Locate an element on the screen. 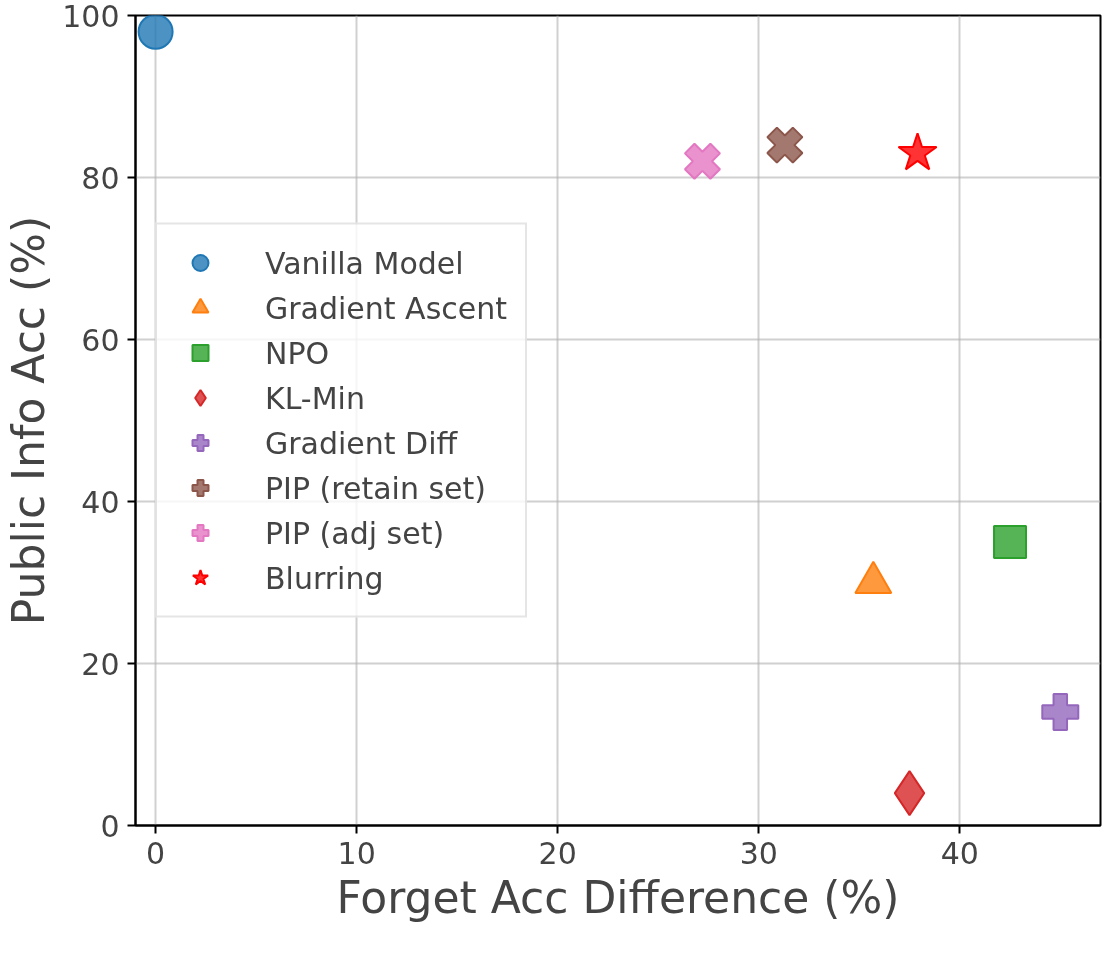 This screenshot has height=956, width=1119. legend-label: PIP (adj set) is located at coordinates (355, 532).